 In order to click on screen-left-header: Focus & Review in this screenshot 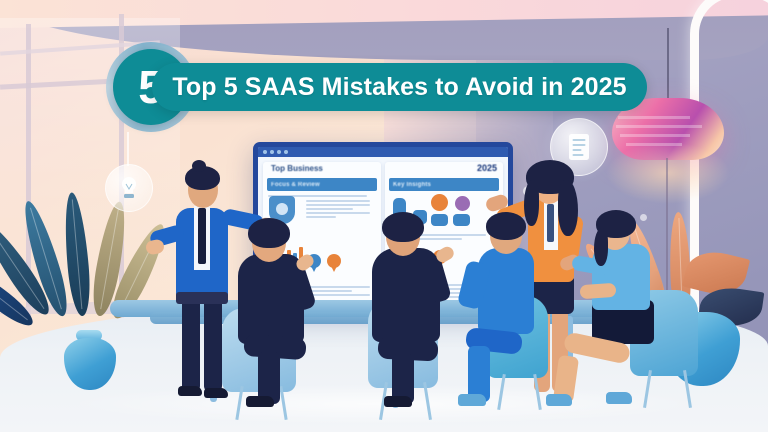, I will do `click(322, 184)`.